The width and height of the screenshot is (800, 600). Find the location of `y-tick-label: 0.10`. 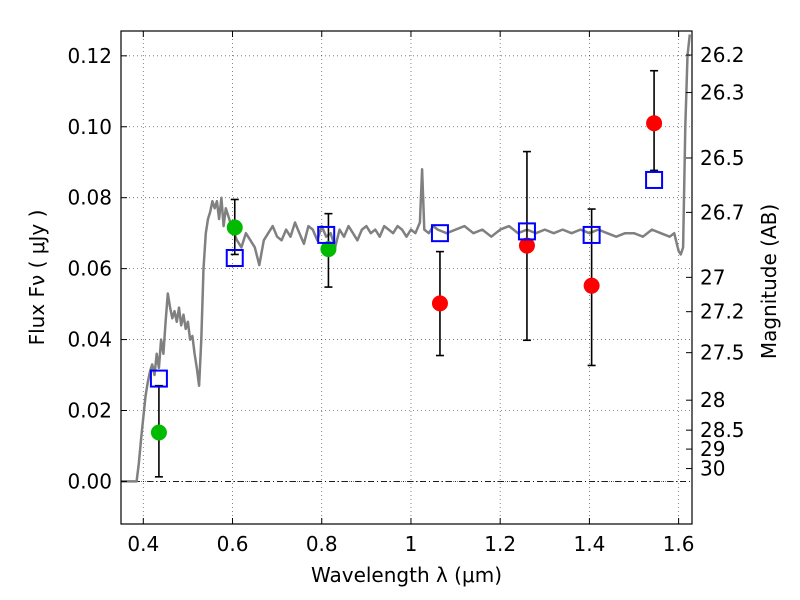

y-tick-label: 0.10 is located at coordinates (89, 127).